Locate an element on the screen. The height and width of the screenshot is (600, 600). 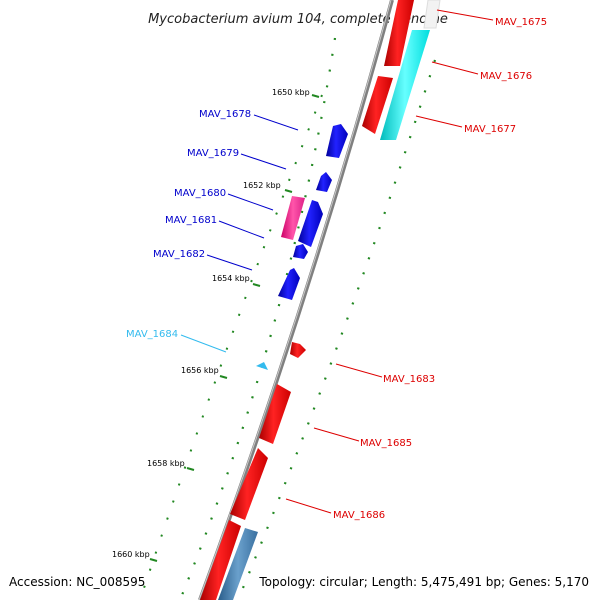
label-mav-1685: MAV_1685 is located at coordinates (386, 443).